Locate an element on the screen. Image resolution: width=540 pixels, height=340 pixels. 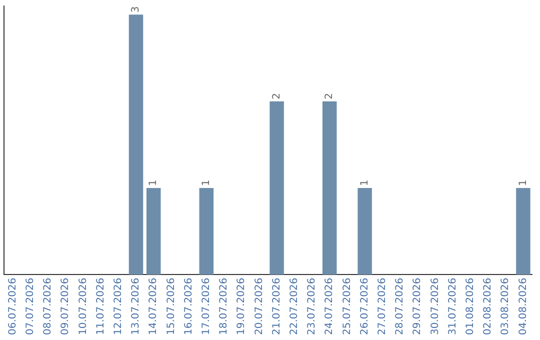
x-tick-label: 24.07.2026 is located at coordinates (330, 307).